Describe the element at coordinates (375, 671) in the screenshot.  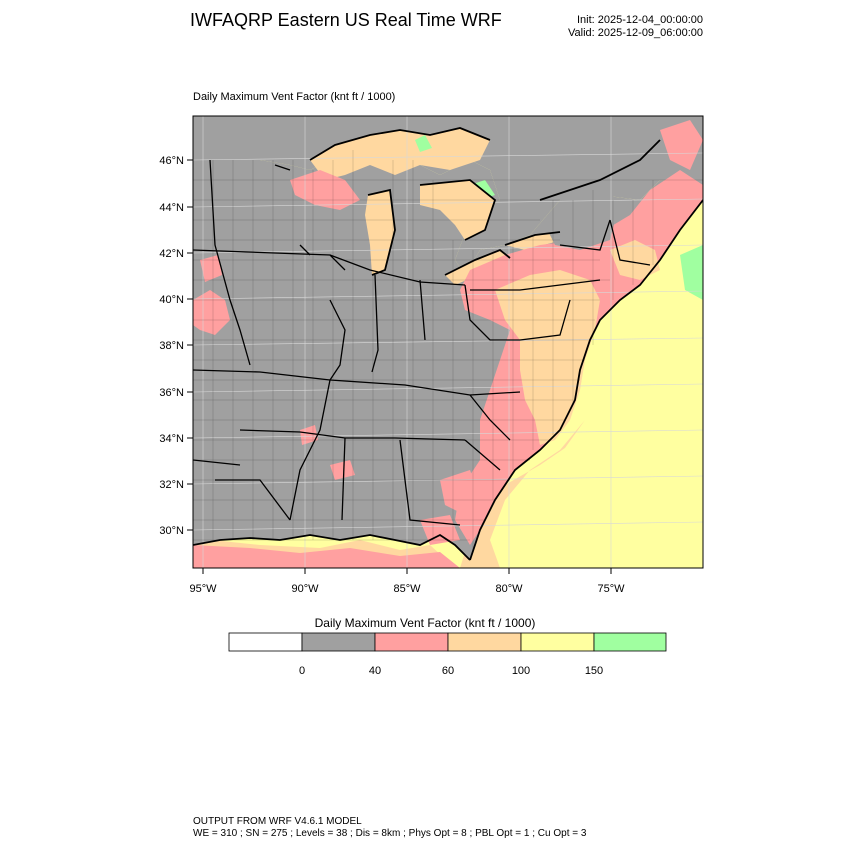
I see `legend-label-40: 40` at that location.